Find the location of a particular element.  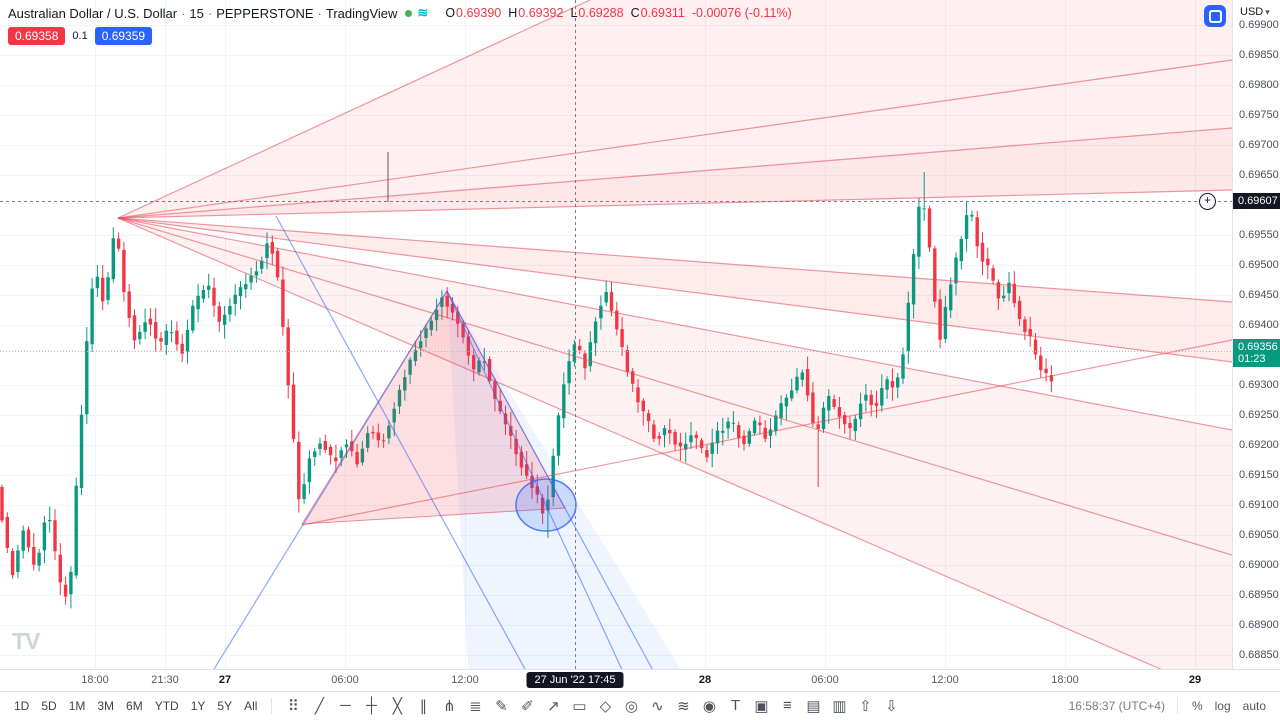

ellipse-icon: ◎ is located at coordinates (631, 706).